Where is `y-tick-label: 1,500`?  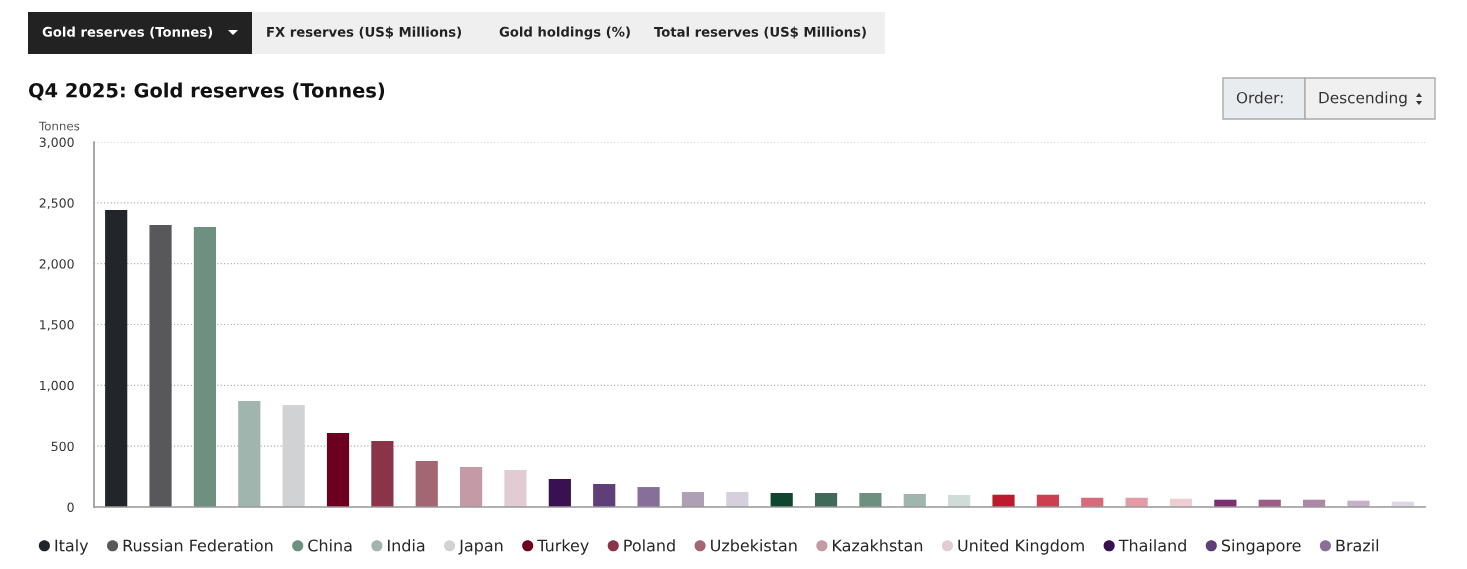
y-tick-label: 1,500 is located at coordinates (57, 325).